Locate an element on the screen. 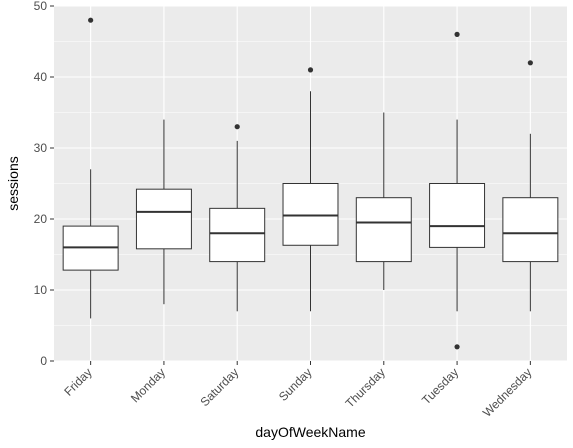 Image resolution: width=573 pixels, height=448 pixels. x-tick-label: Sunday is located at coordinates (295, 384).